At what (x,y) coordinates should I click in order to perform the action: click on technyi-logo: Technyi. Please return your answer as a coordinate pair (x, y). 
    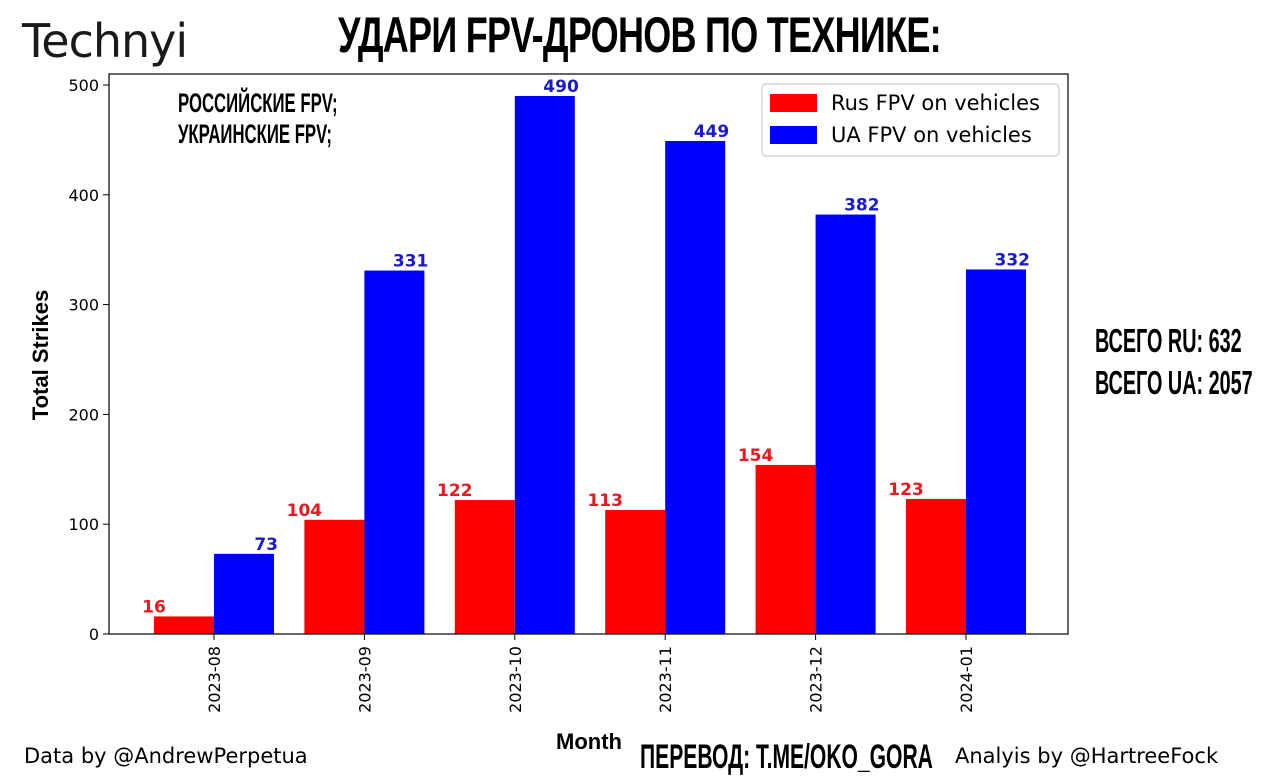
    Looking at the image, I should click on (105, 41).